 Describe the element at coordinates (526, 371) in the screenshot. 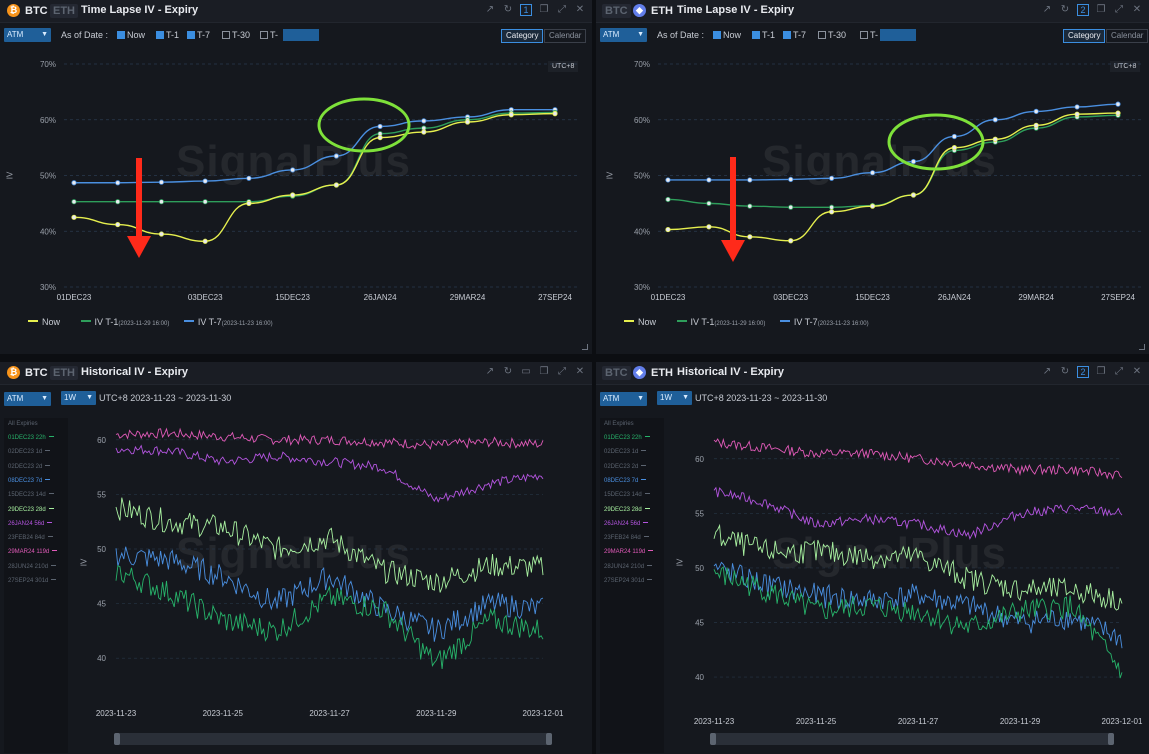

I see `folder-icon: ▭` at that location.